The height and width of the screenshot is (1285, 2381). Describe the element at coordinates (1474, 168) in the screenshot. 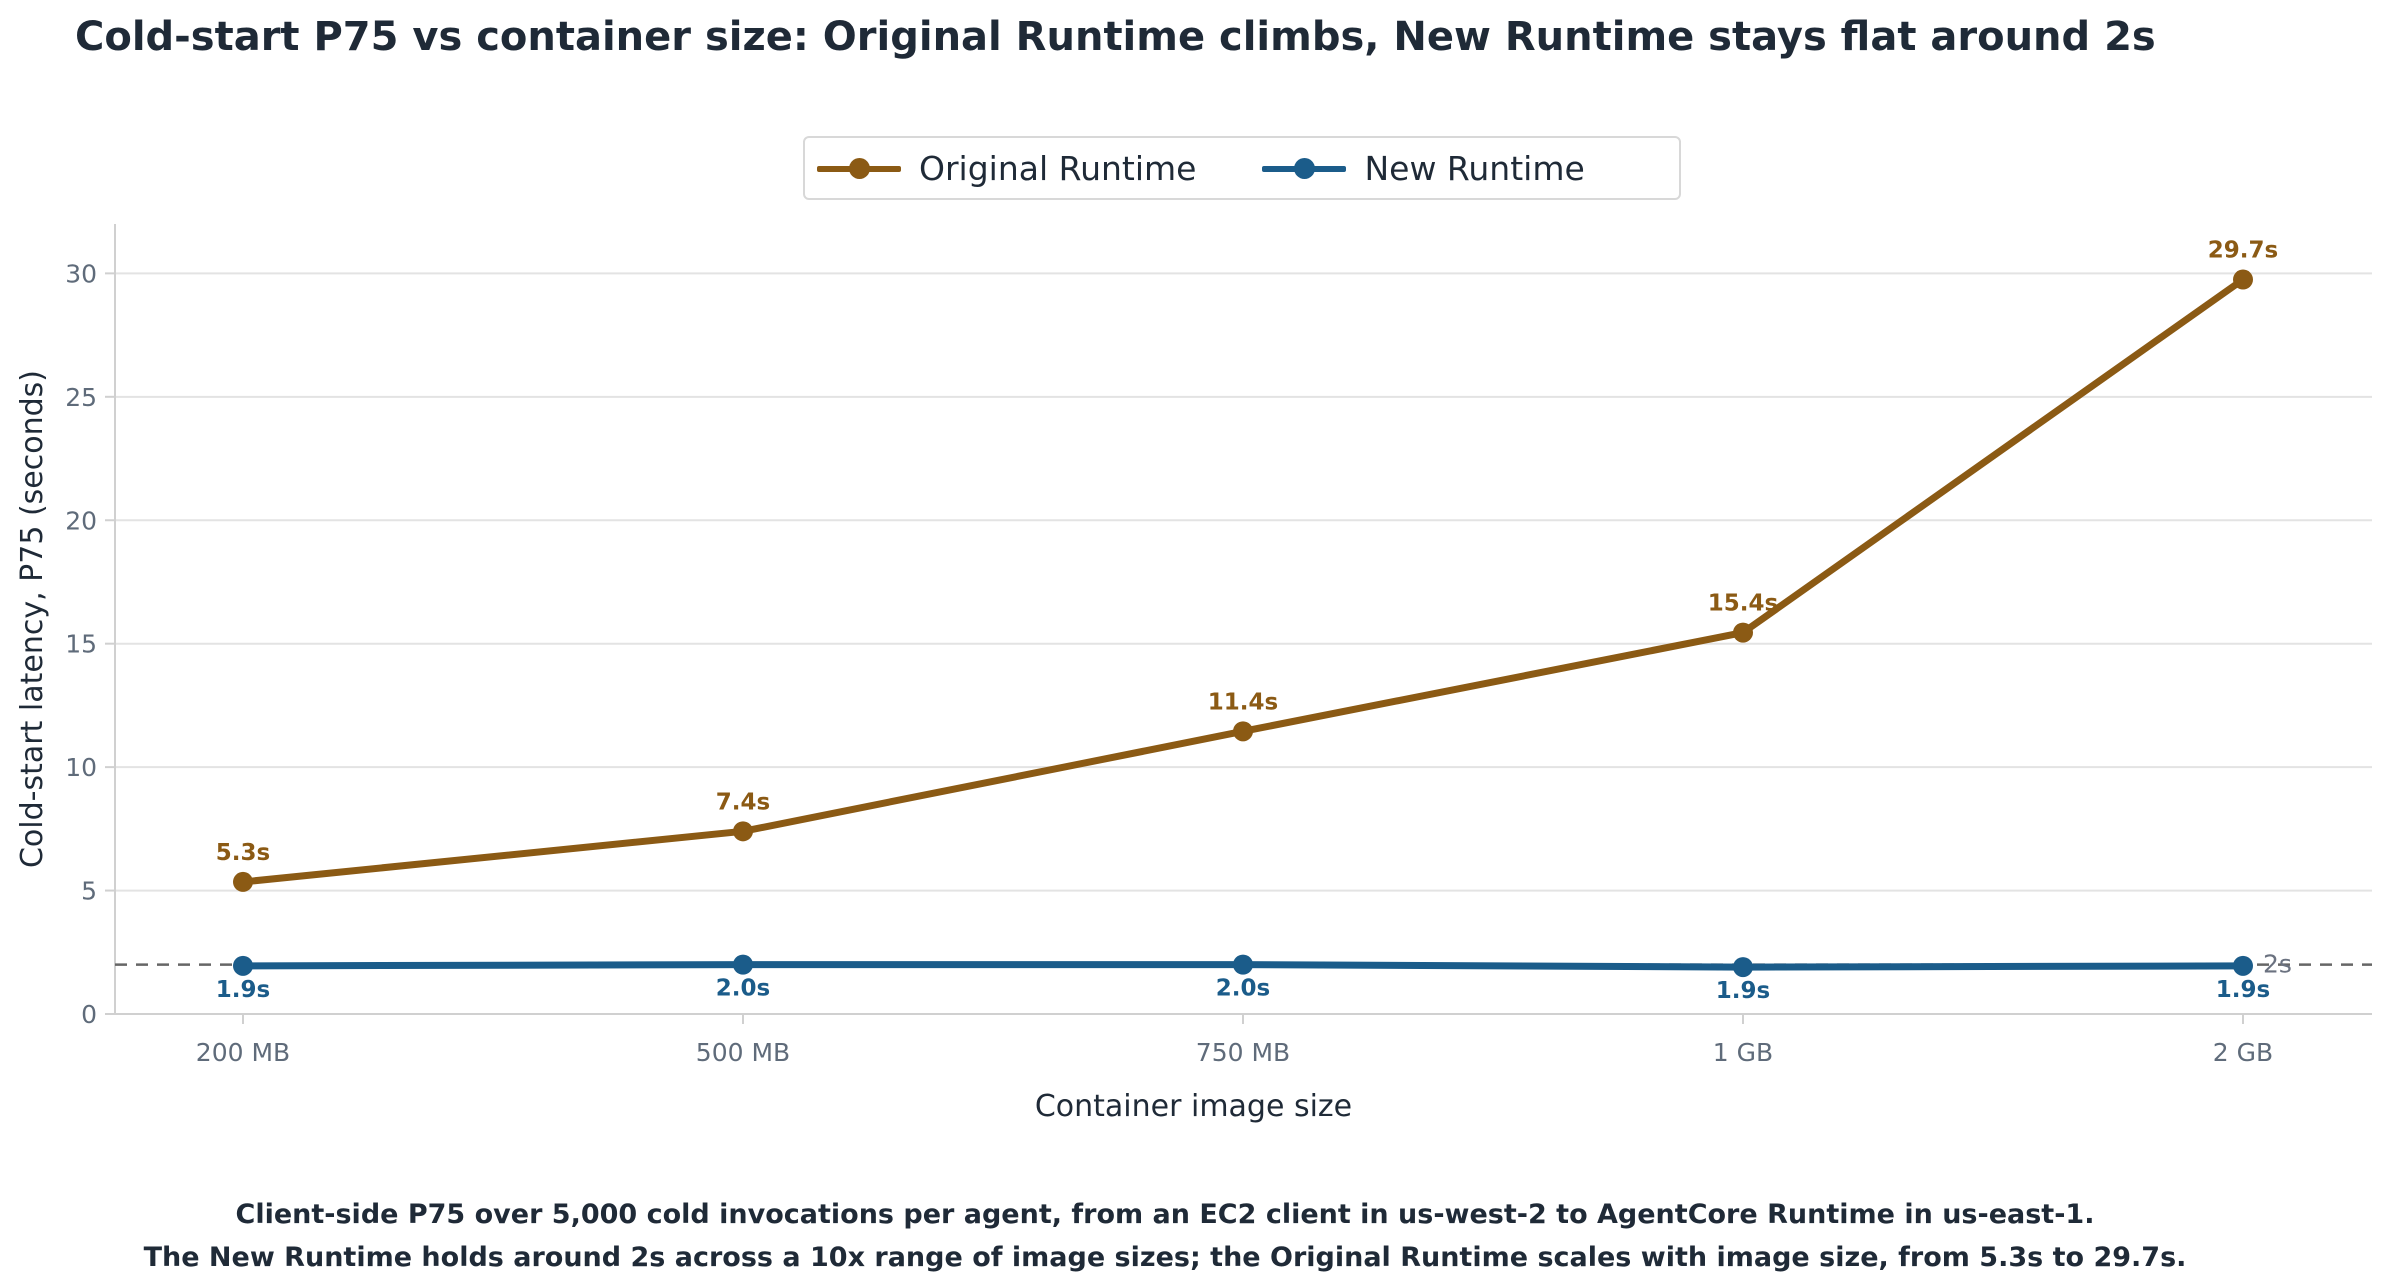

I see `legend-label-new: New Runtime` at that location.